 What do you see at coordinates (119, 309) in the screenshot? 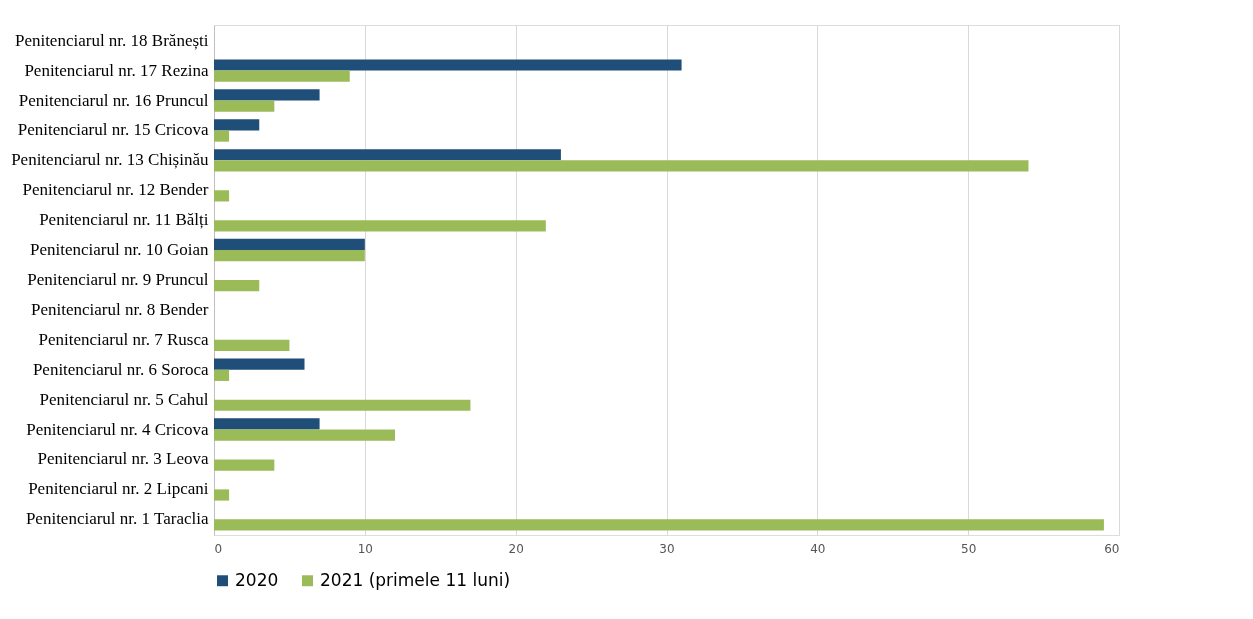
I see `y-tick-label: Penitenciarul nr. 8 Bender` at bounding box center [119, 309].